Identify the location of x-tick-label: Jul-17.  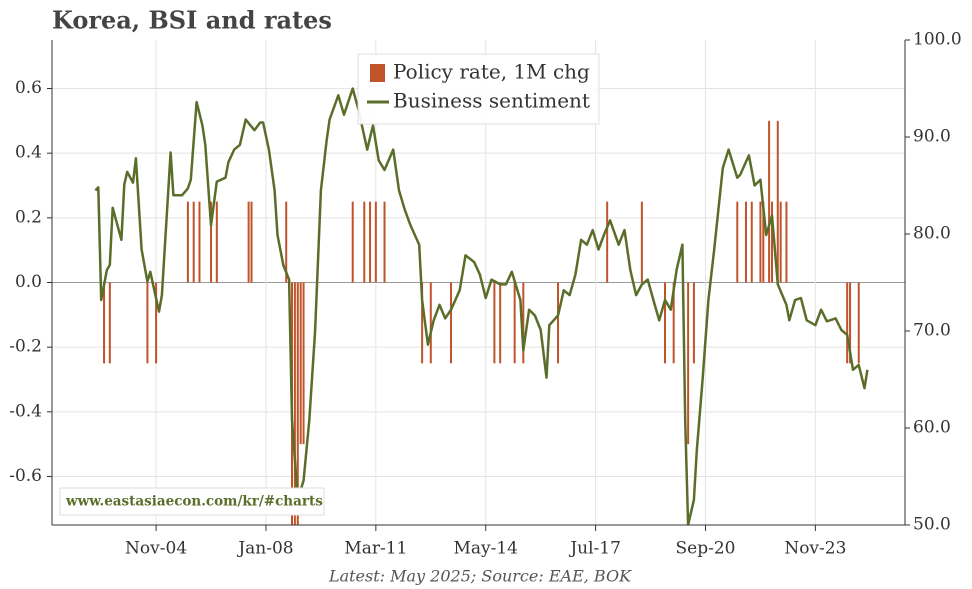
(594, 549).